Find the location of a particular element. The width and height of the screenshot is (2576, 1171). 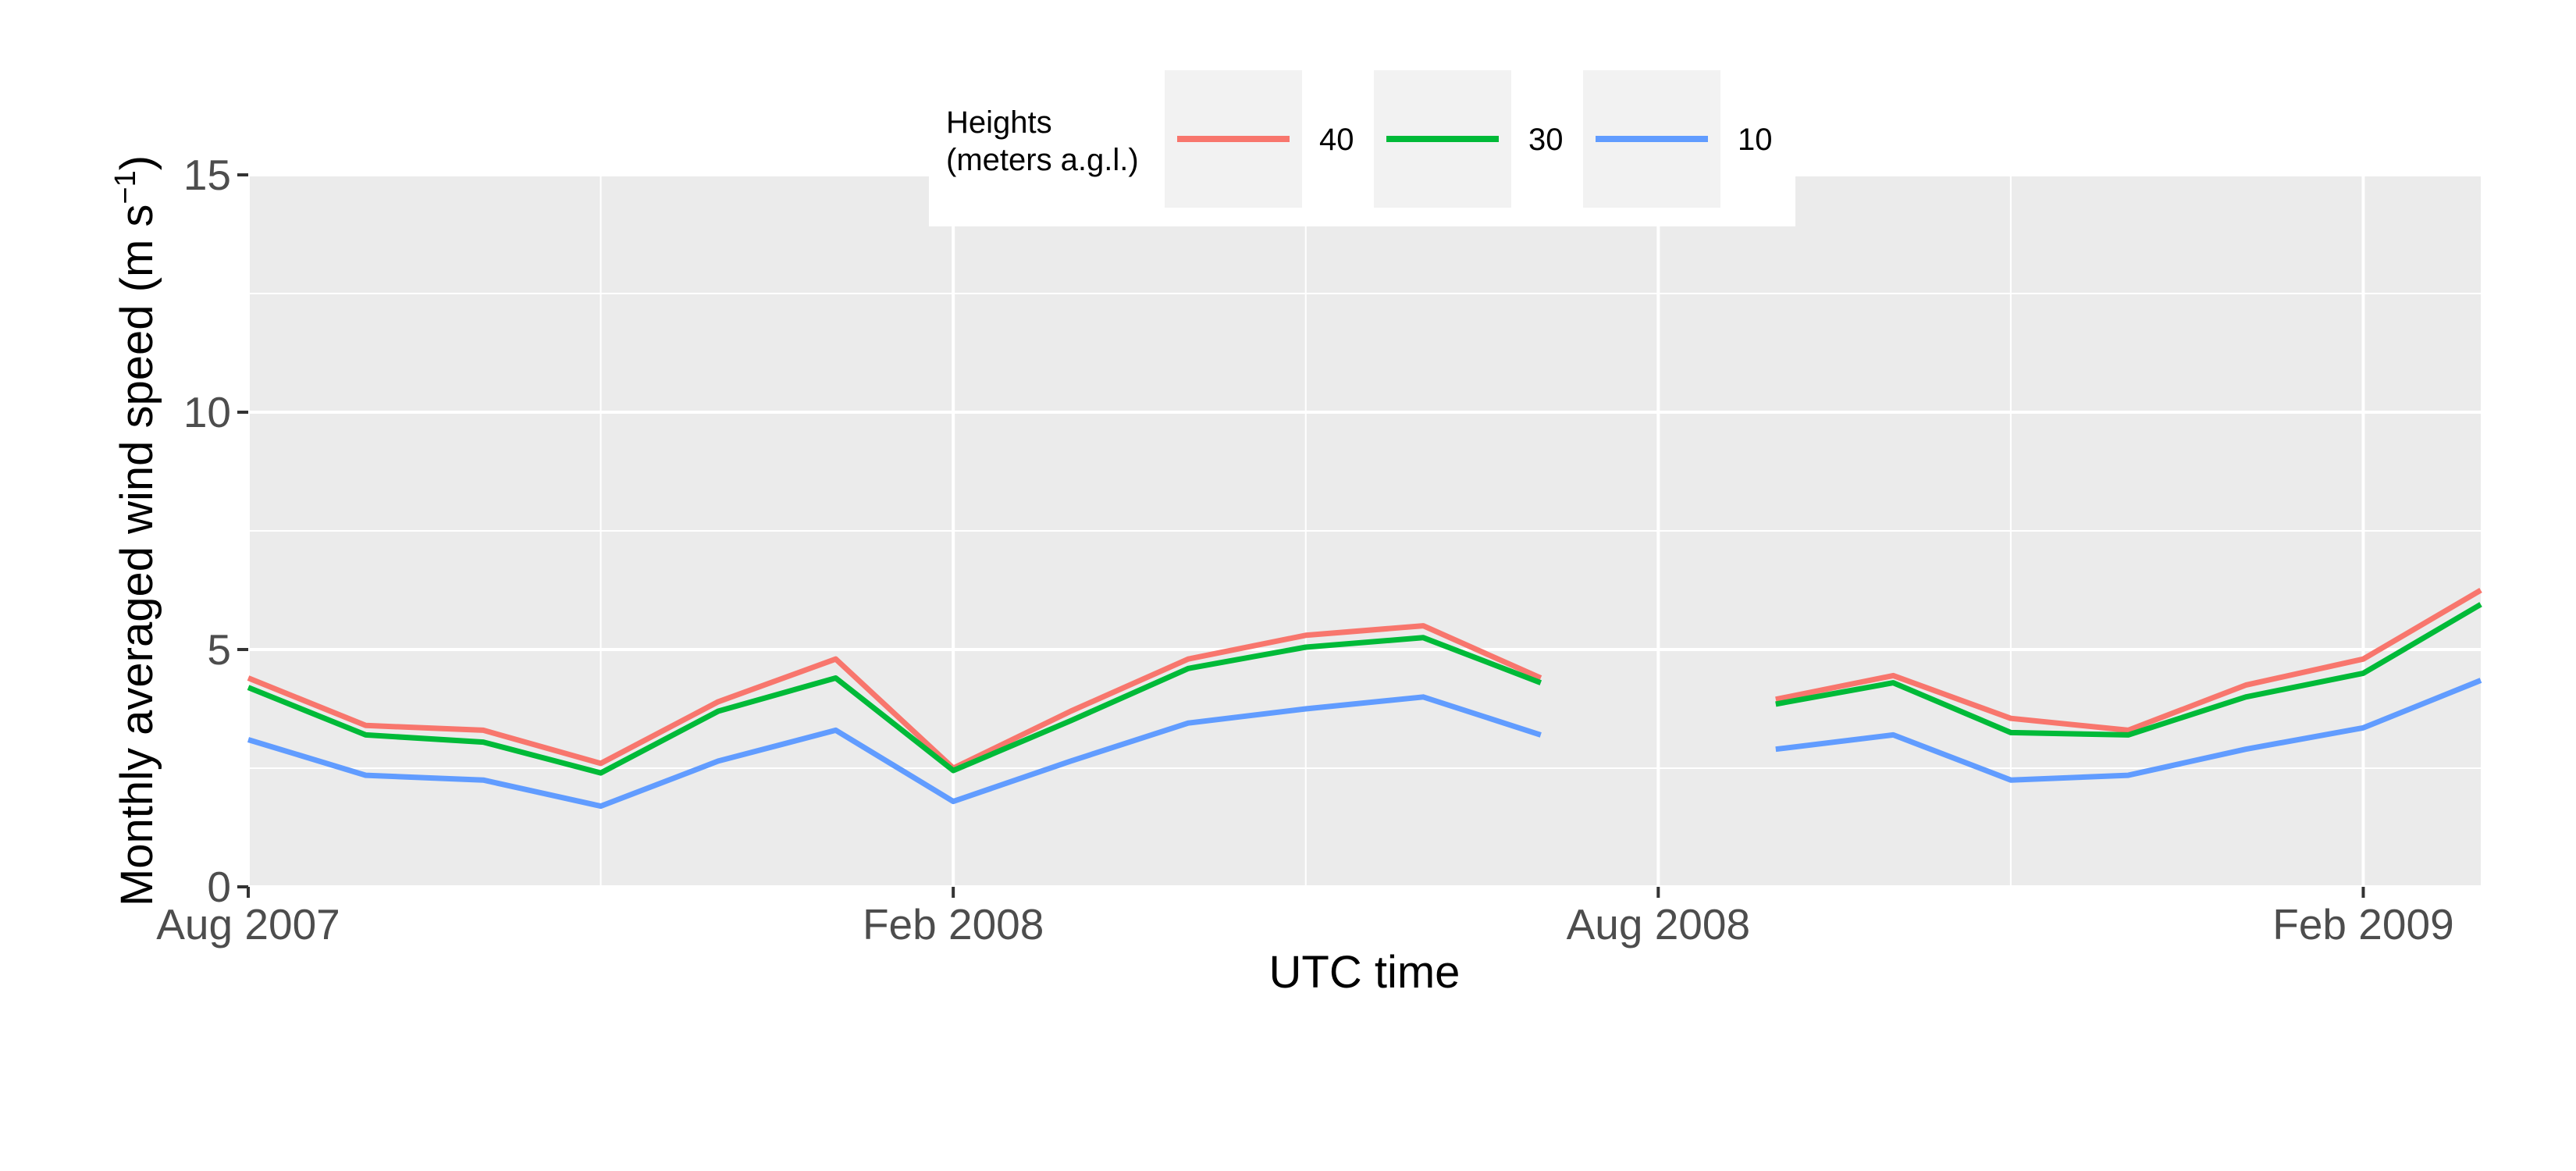

legend-title-2: (meters a.g.l.) is located at coordinates (1042, 160).